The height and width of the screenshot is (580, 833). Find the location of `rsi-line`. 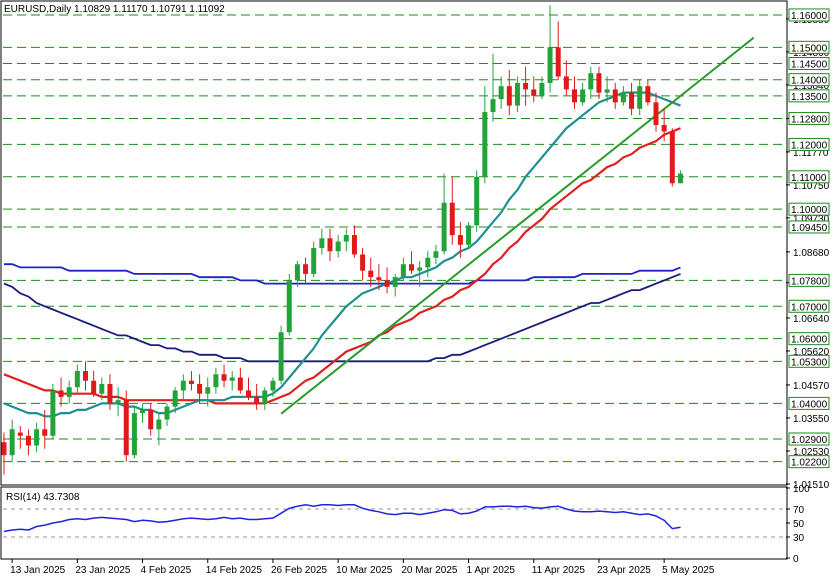

rsi-line is located at coordinates (342, 518).